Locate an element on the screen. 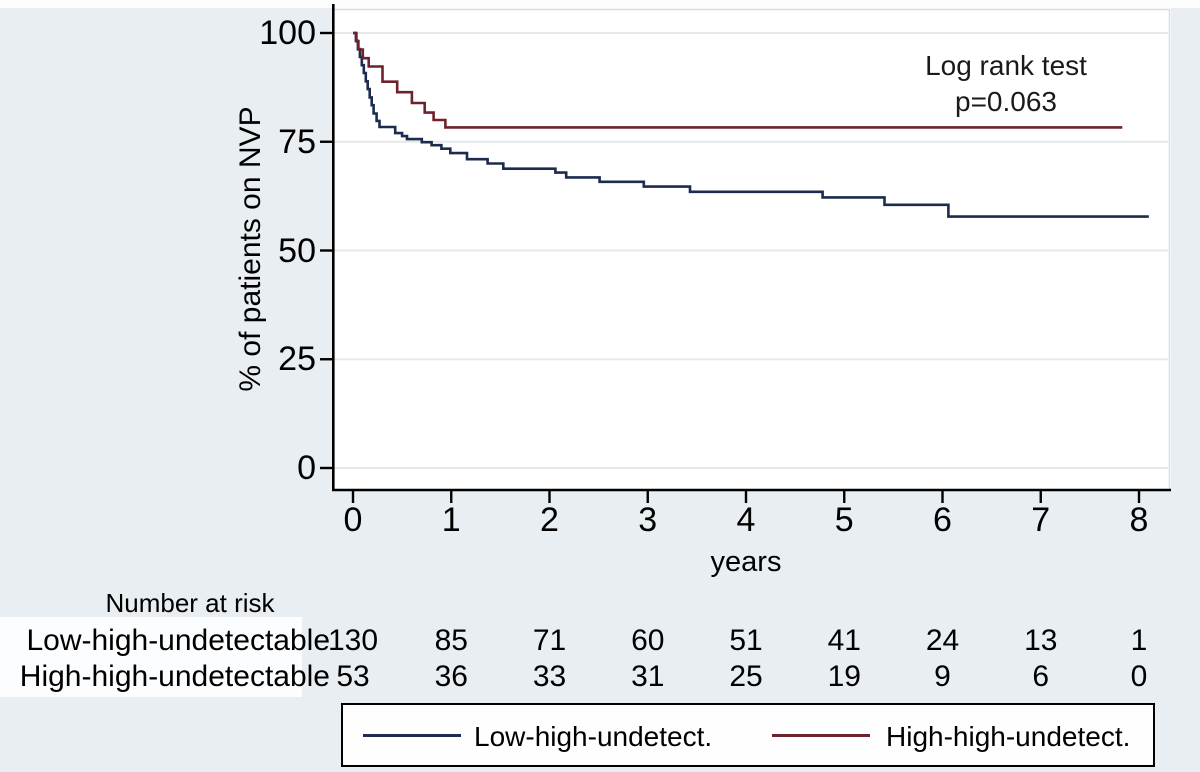 Image resolution: width=1200 pixels, height=772 pixels. x-tick-label-2: 2 is located at coordinates (549, 520).